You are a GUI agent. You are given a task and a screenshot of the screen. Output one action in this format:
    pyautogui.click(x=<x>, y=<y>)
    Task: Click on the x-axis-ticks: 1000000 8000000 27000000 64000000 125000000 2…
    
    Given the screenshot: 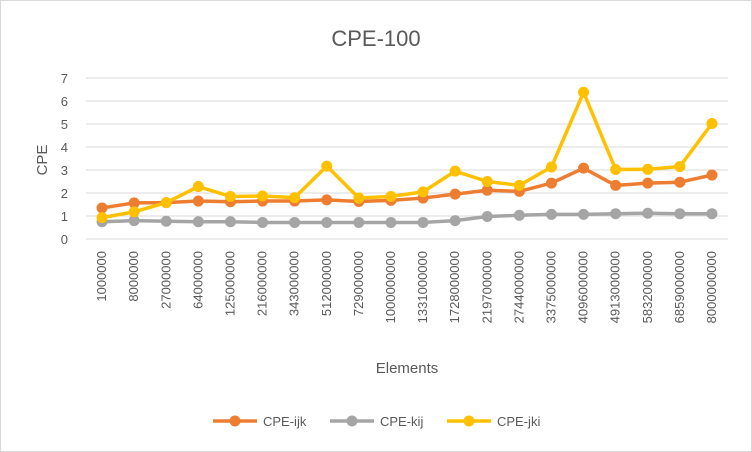 What is the action you would take?
    pyautogui.click(x=406, y=287)
    